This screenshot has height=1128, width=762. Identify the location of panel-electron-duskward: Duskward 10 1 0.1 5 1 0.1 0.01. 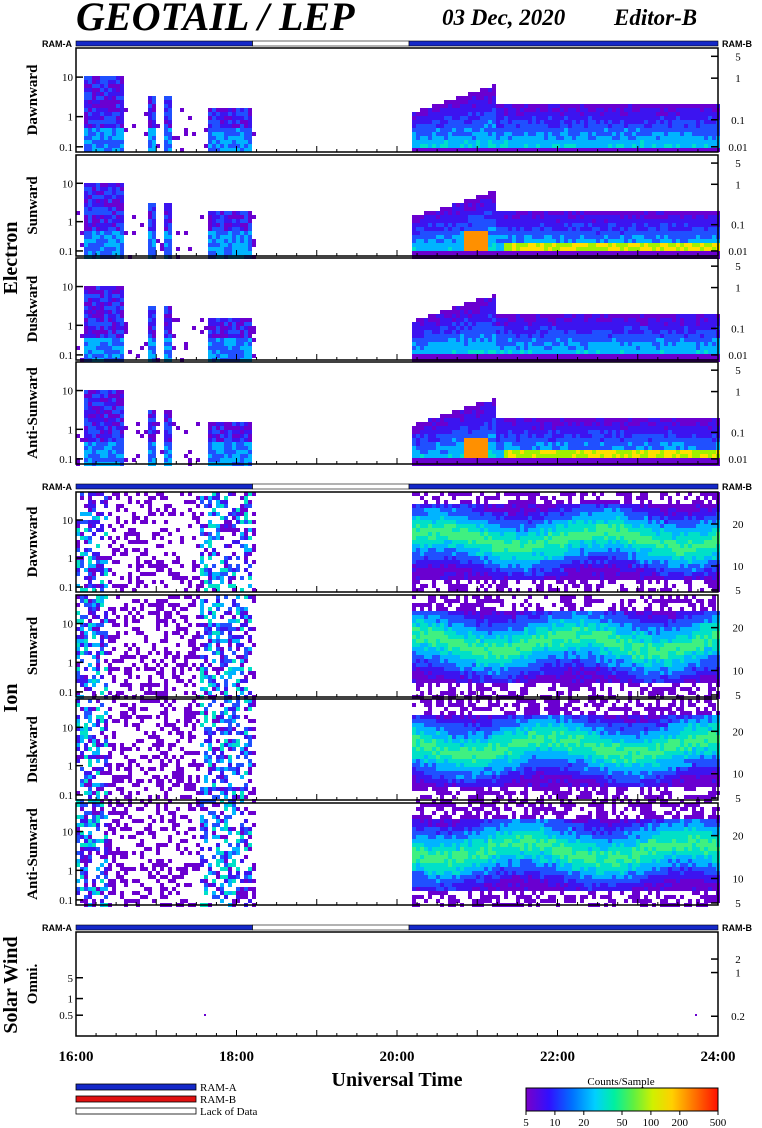
(386, 309).